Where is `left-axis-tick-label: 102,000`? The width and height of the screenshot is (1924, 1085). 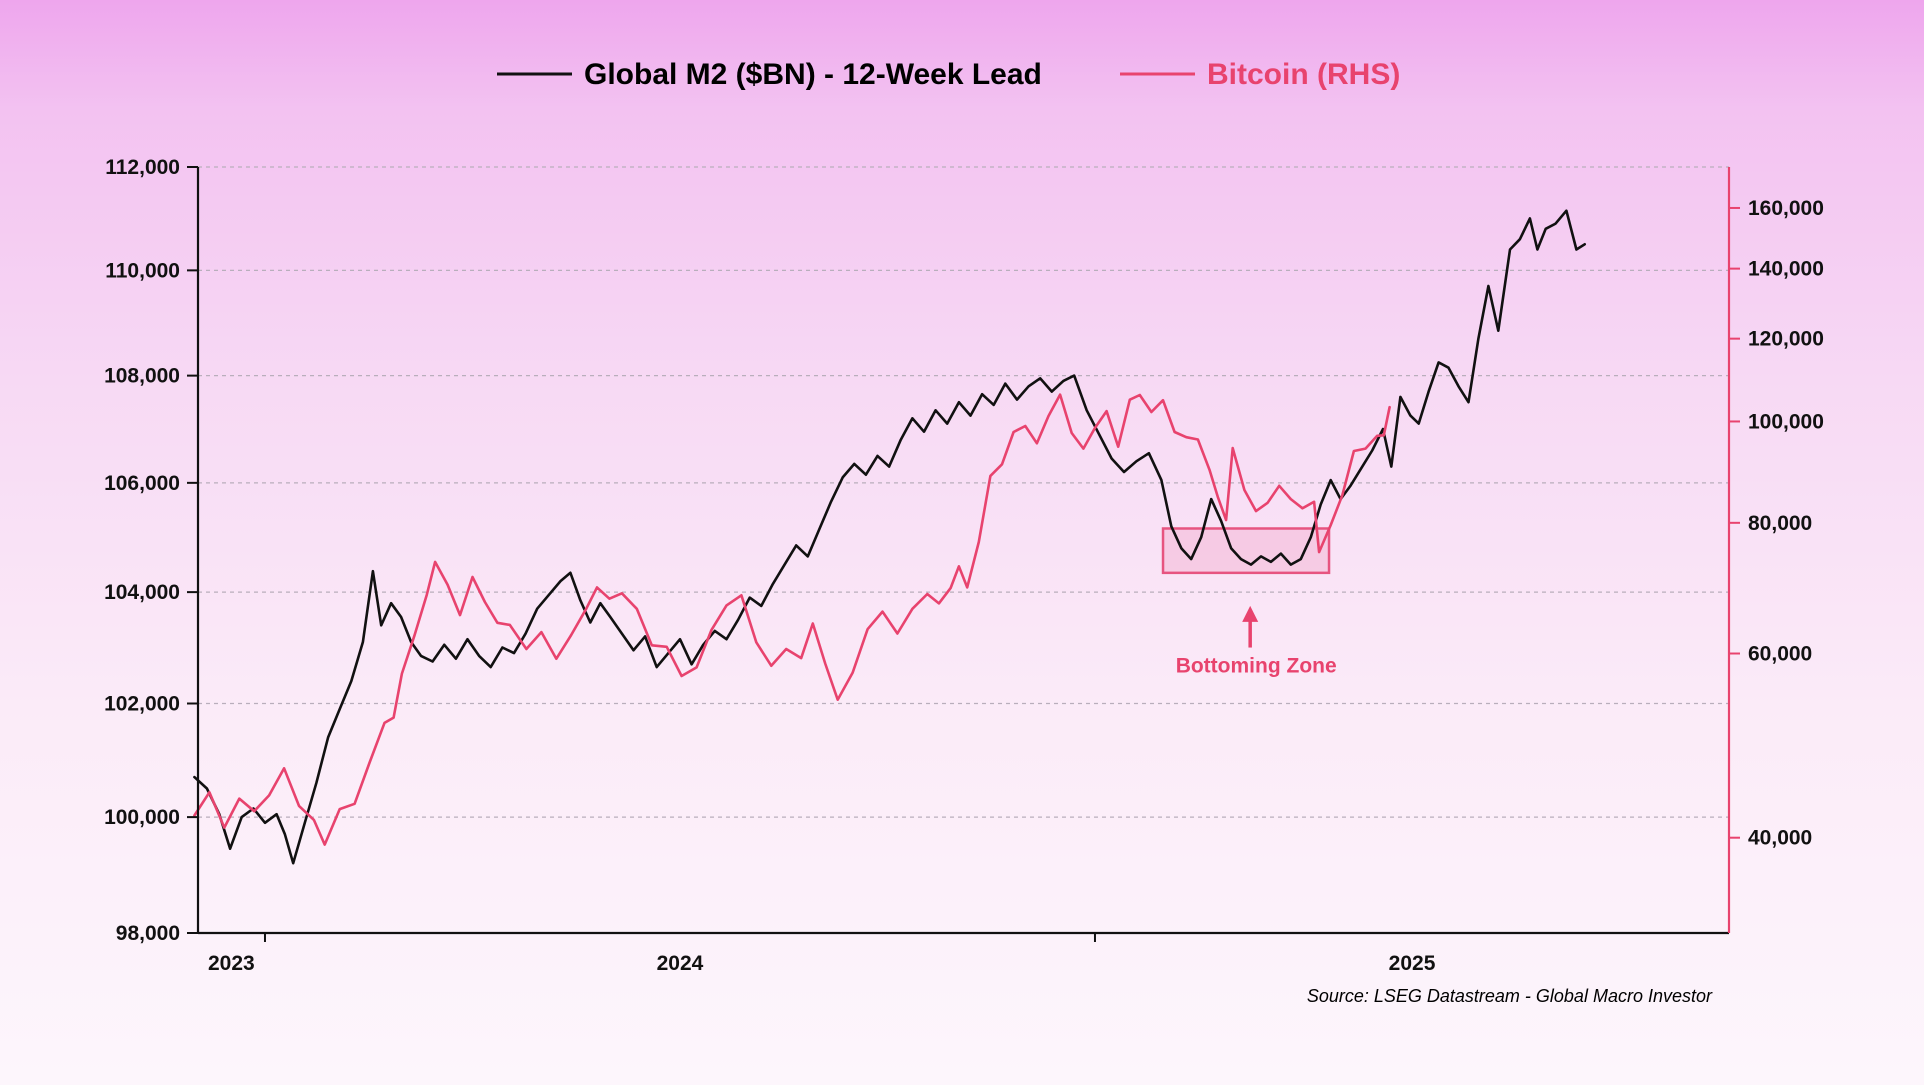
left-axis-tick-label: 102,000 is located at coordinates (142, 704).